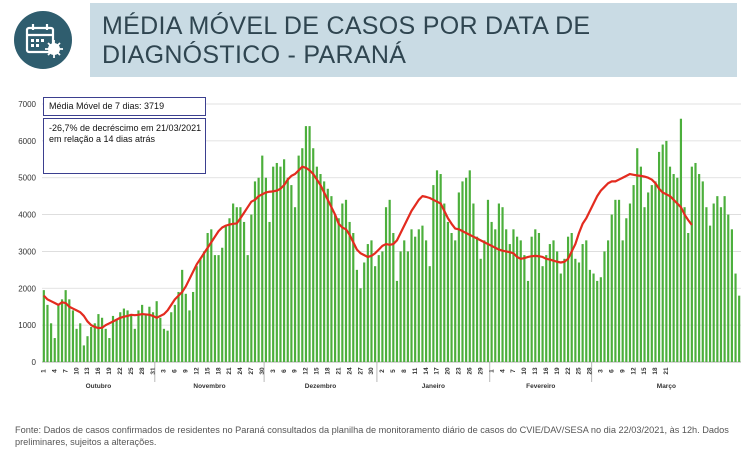 This screenshot has width=750, height=456. Describe the element at coordinates (27, 141) in the screenshot. I see `y-tick-label: 6000` at that location.